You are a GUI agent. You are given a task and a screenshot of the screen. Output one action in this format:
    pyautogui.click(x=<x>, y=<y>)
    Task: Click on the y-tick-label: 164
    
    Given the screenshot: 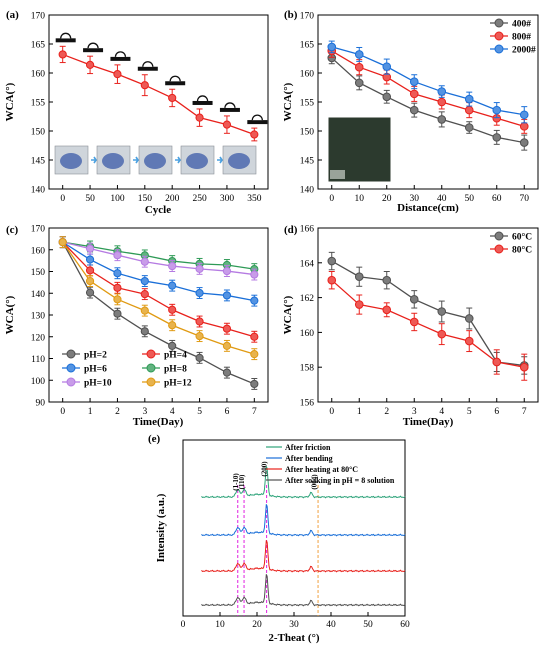 What is the action you would take?
    pyautogui.click(x=307, y=264)
    